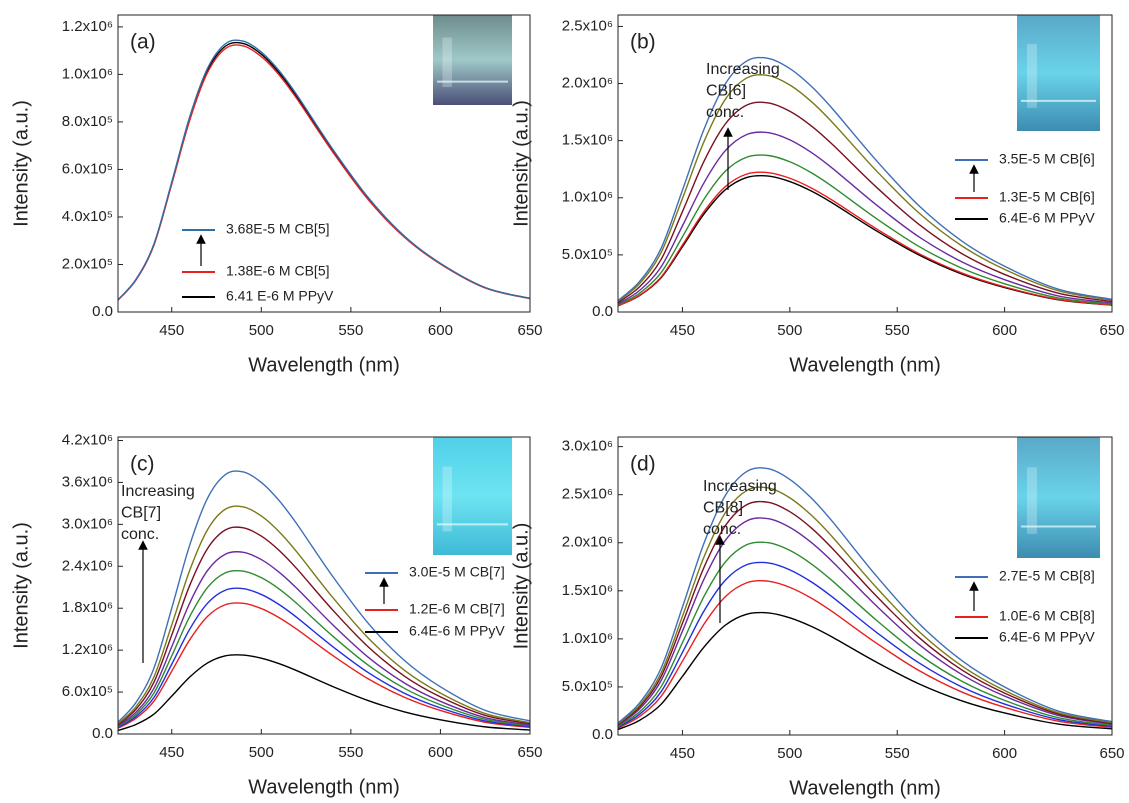 This screenshot has height=803, width=1129. What do you see at coordinates (457, 609) in the screenshot?
I see `legend-label: 1.2E-6 M CB[7]` at bounding box center [457, 609].